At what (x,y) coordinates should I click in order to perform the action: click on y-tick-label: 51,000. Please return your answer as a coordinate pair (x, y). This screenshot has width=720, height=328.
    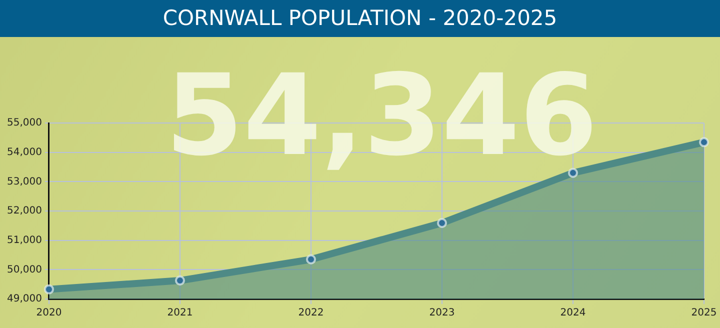
    Looking at the image, I should click on (24, 240).